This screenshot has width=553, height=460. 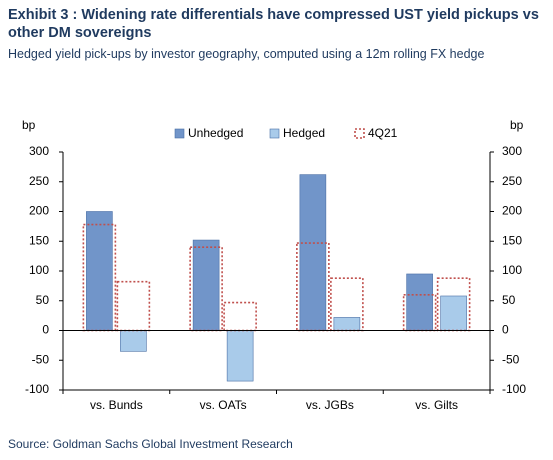 What do you see at coordinates (512, 240) in the screenshot?
I see `y2-tick-label: 150` at bounding box center [512, 240].